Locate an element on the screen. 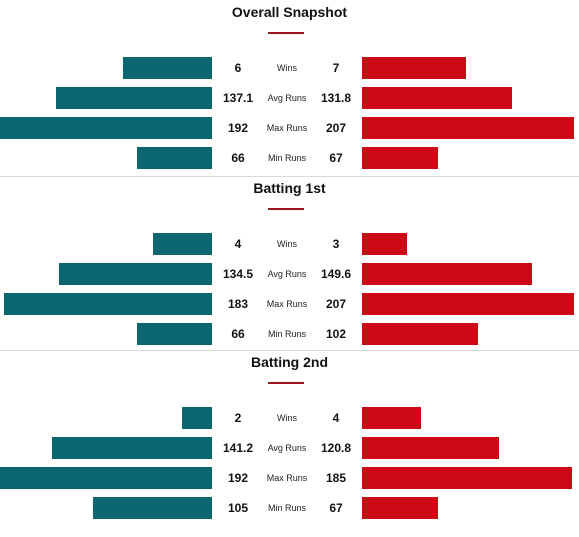 This screenshot has width=579, height=537. left-team-value: 137.1 is located at coordinates (238, 98).